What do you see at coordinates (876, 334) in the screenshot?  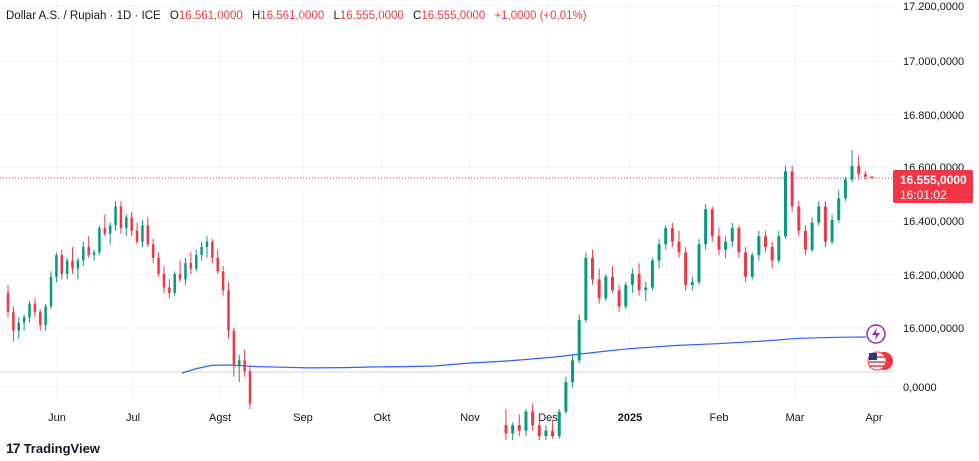 I see `lightning-icon` at bounding box center [876, 334].